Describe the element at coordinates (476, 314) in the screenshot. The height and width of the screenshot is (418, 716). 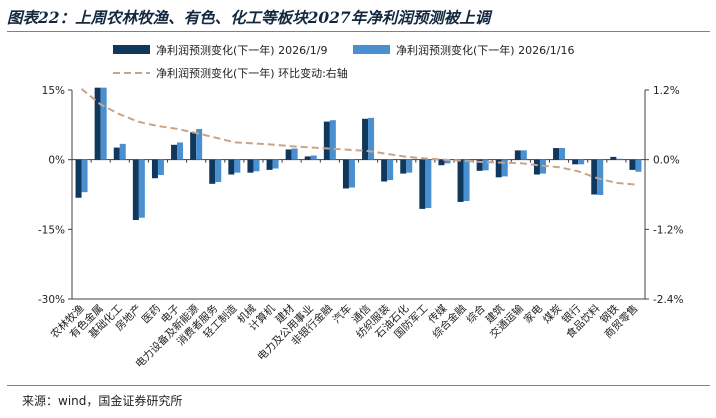
I see `x-category-label: 综合` at that location.